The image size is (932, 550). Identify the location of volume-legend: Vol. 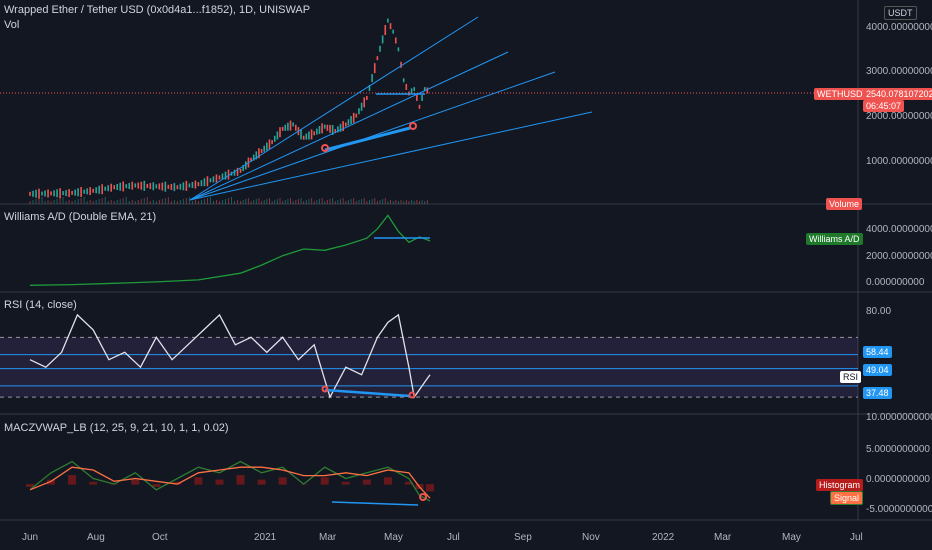
(12, 25).